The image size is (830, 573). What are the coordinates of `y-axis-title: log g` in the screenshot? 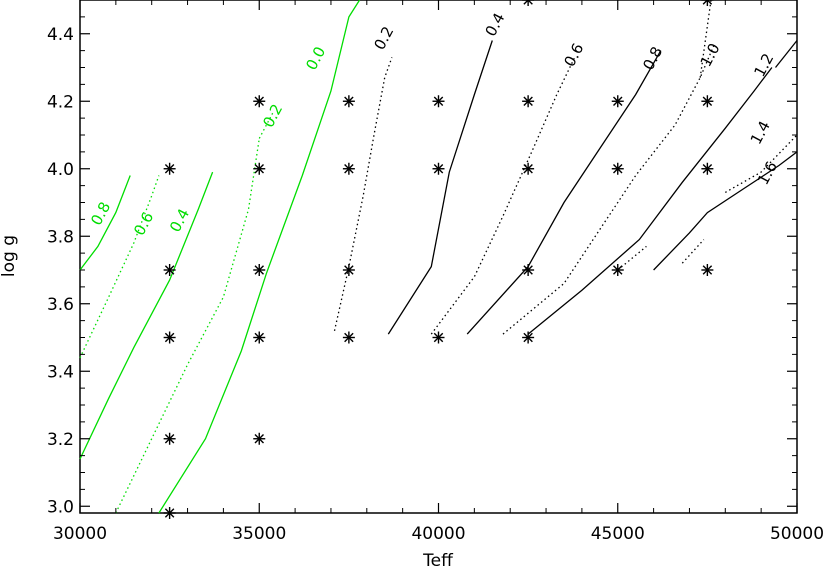 It's located at (9, 256).